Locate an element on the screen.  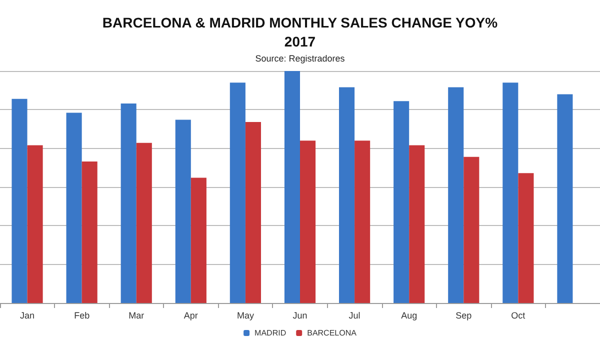
legend-label: BARCELONA is located at coordinates (332, 333).